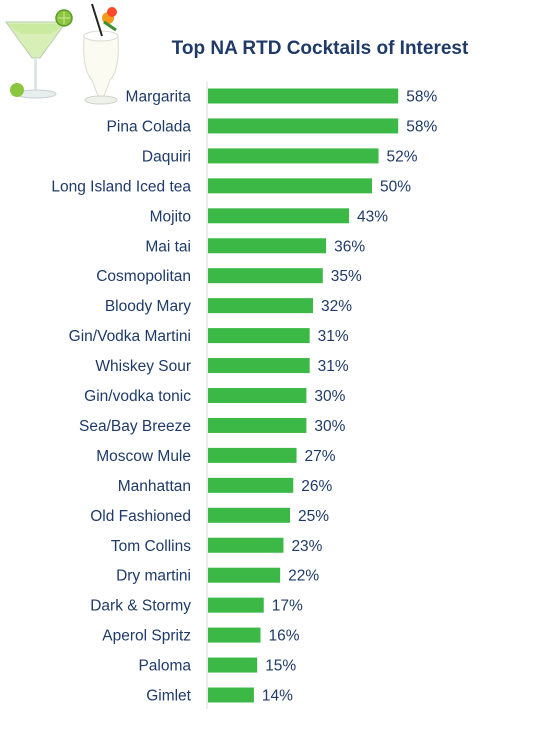 This screenshot has height=743, width=551. I want to click on category-label: Gin/Vodka Martini, so click(130, 336).